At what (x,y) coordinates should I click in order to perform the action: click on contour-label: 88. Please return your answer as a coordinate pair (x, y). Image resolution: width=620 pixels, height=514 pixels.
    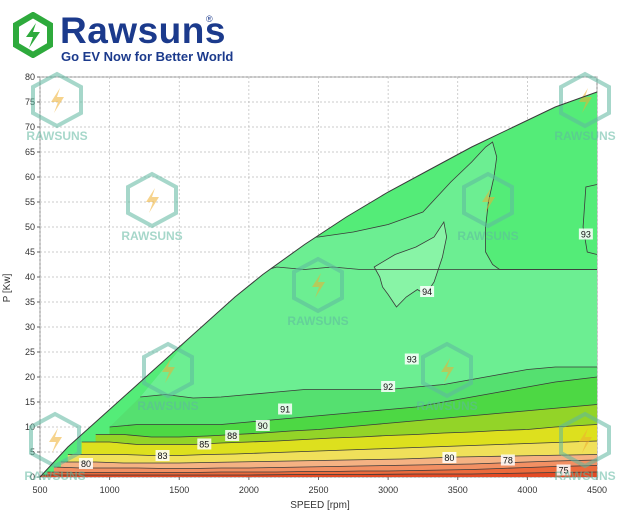
    Looking at the image, I should click on (232, 435).